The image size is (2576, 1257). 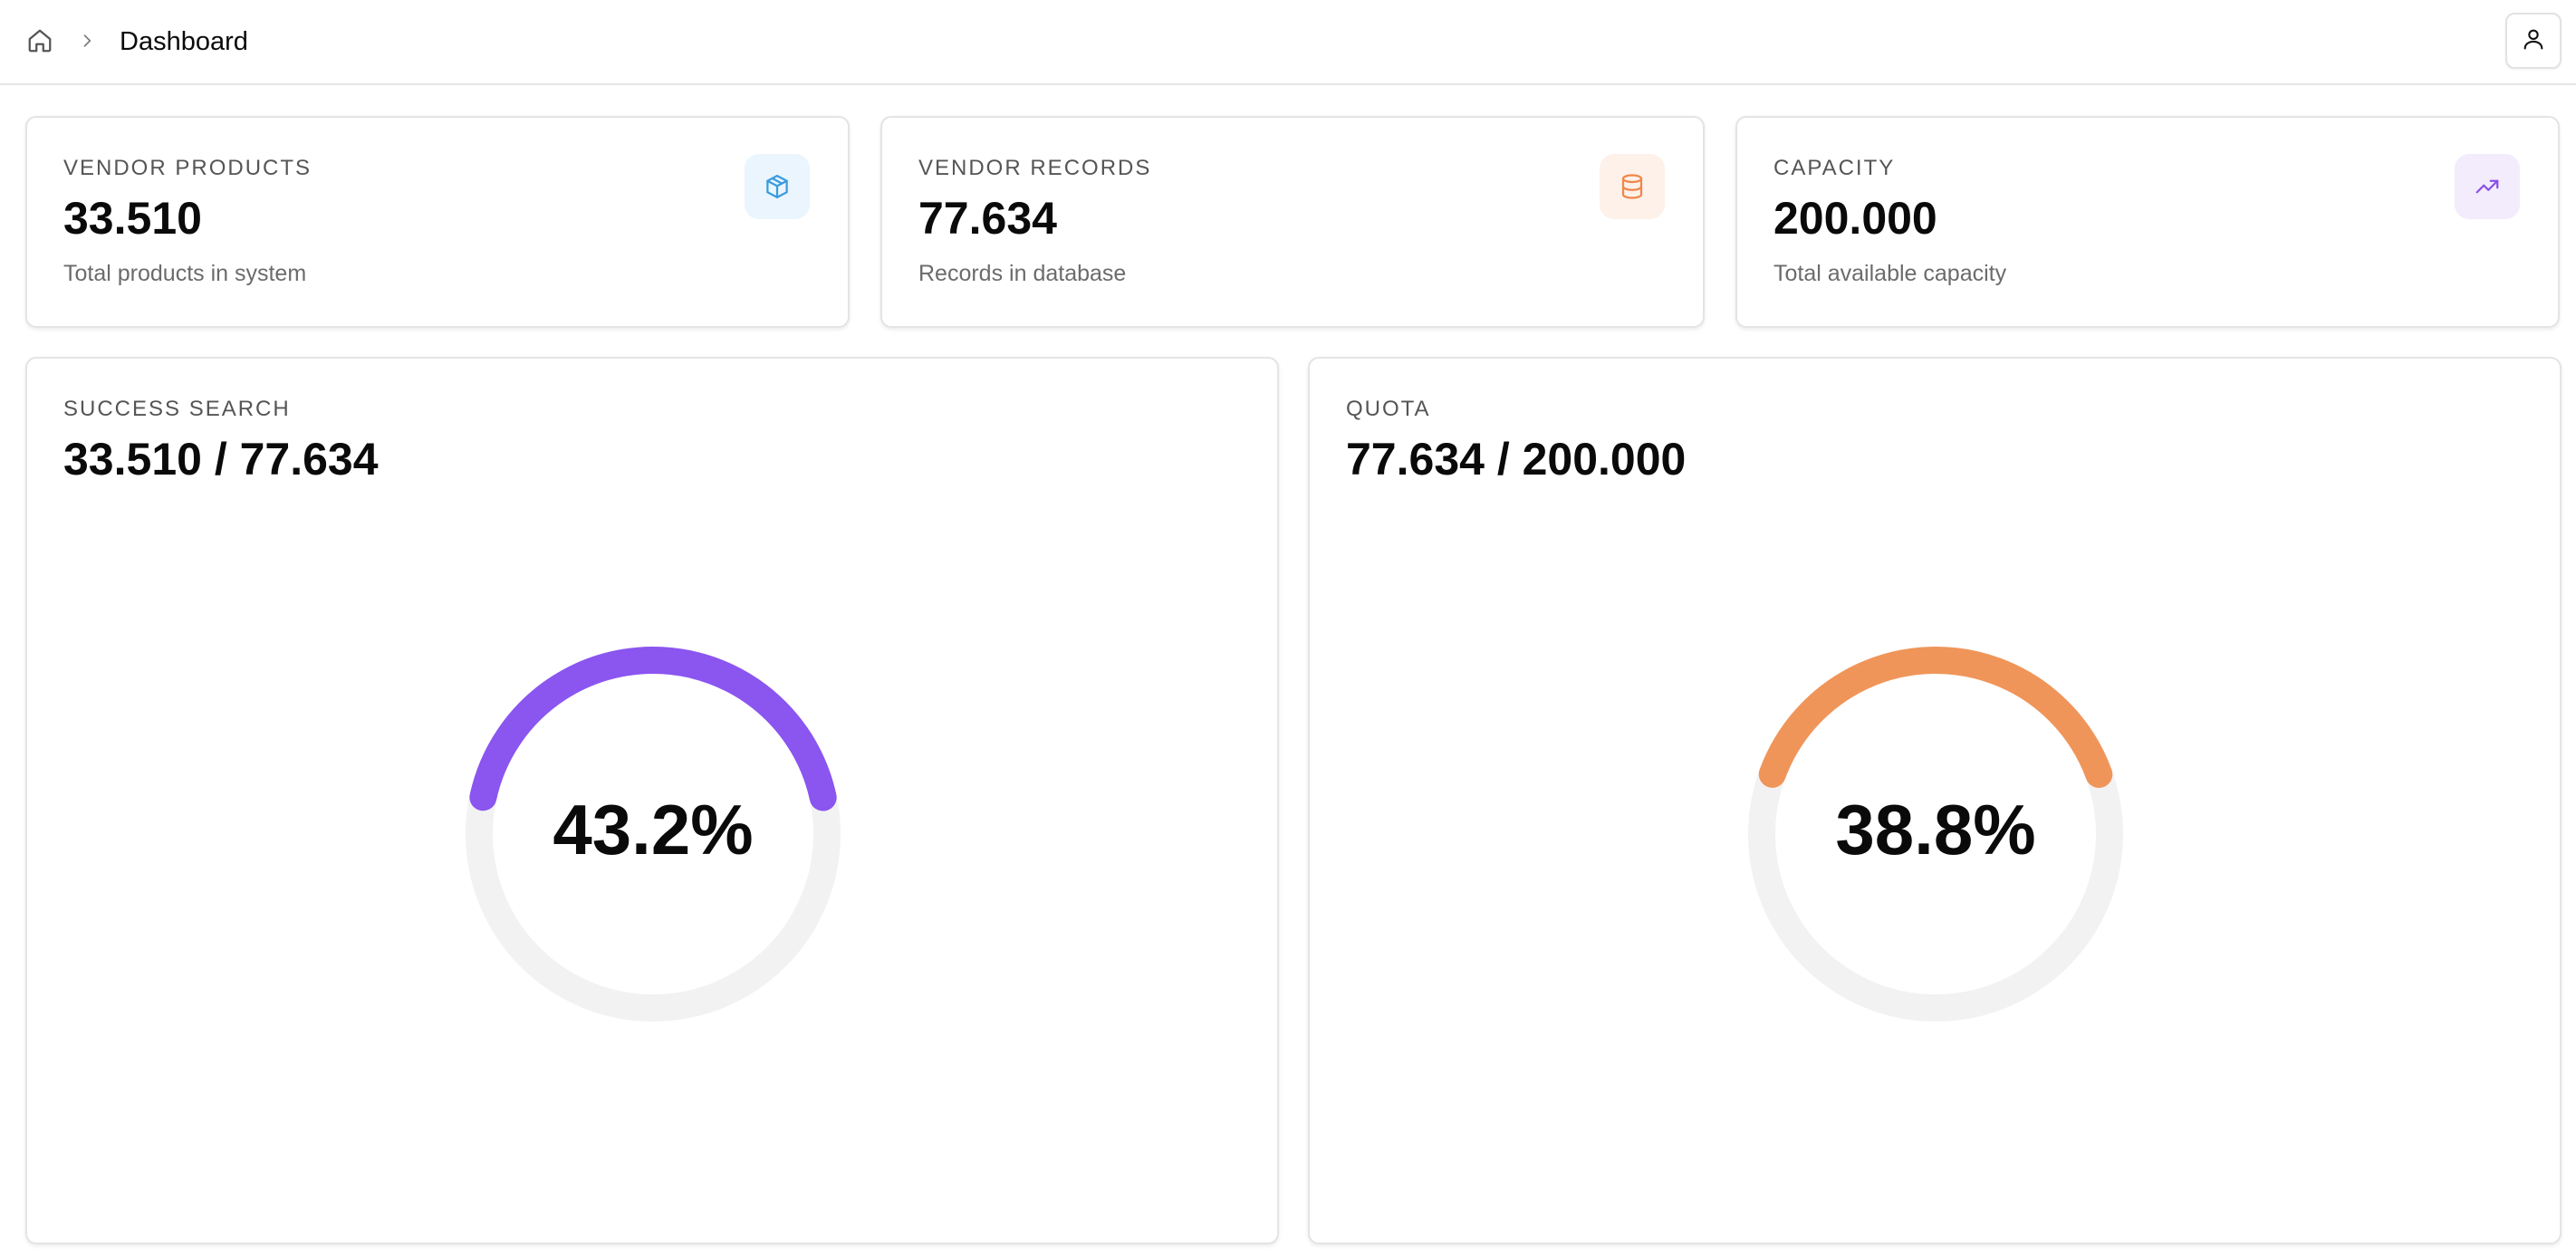 What do you see at coordinates (184, 41) in the screenshot?
I see `breadcrumb-current: Dashboard` at bounding box center [184, 41].